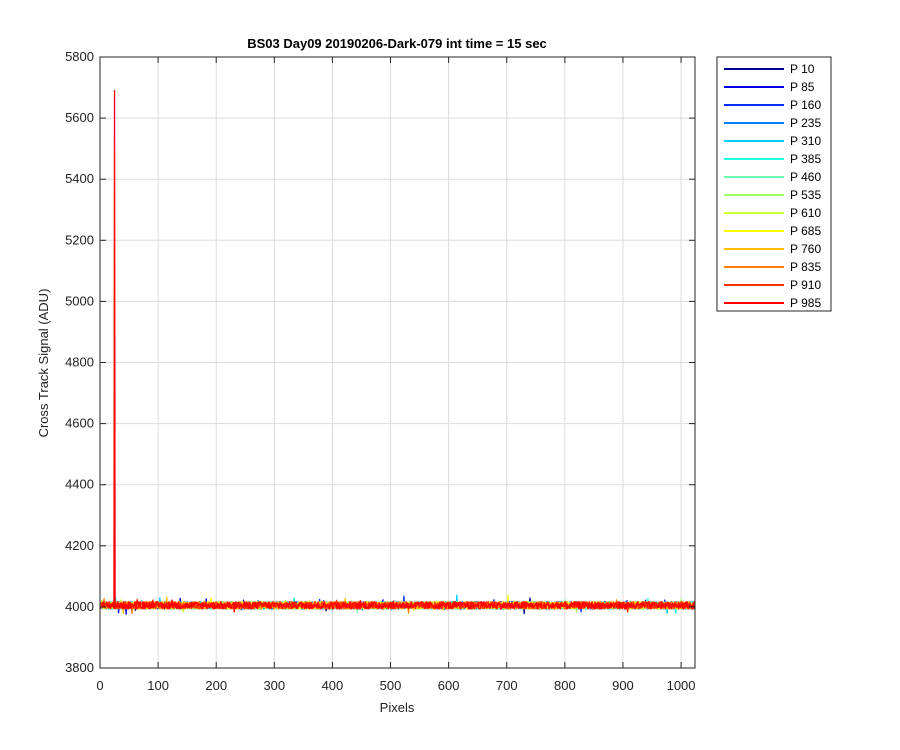 The image size is (900, 750). Describe the element at coordinates (805, 105) in the screenshot. I see `legend-entry-label: P 160` at that location.